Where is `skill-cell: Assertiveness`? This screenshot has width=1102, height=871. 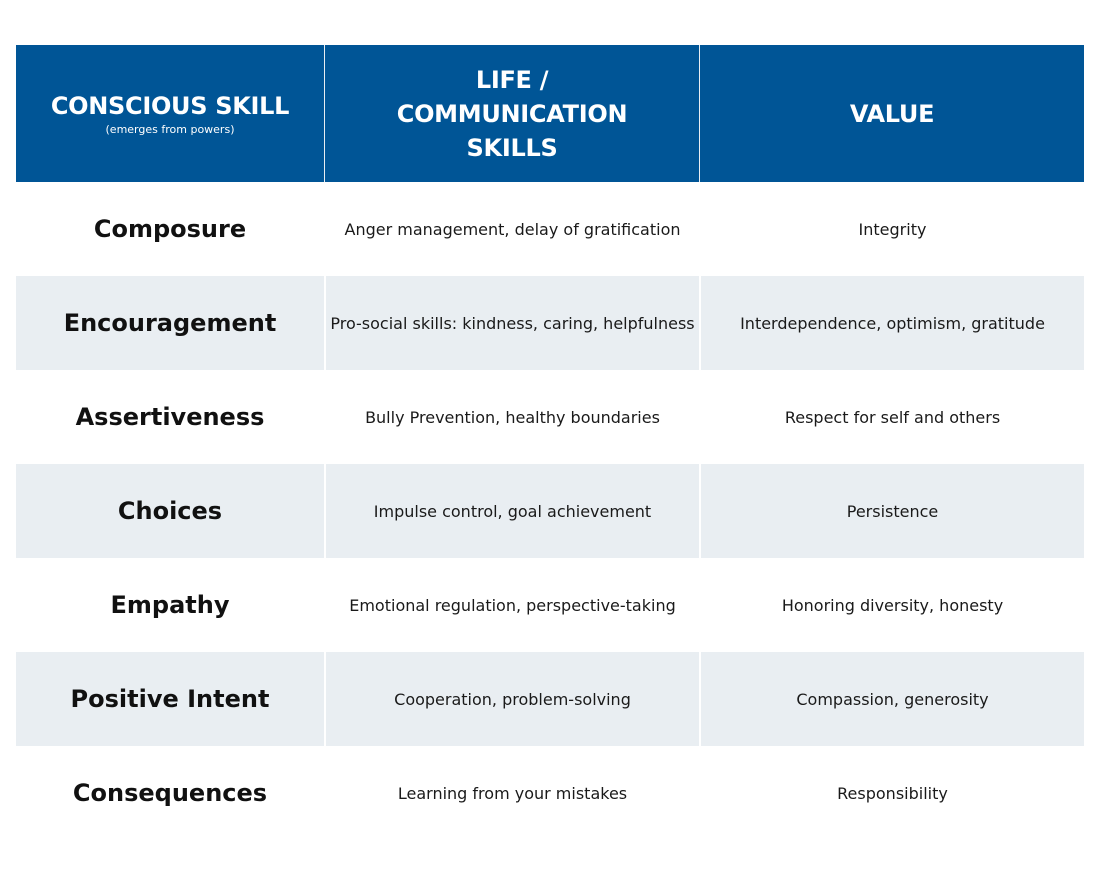 skill-cell: Assertiveness is located at coordinates (170, 417).